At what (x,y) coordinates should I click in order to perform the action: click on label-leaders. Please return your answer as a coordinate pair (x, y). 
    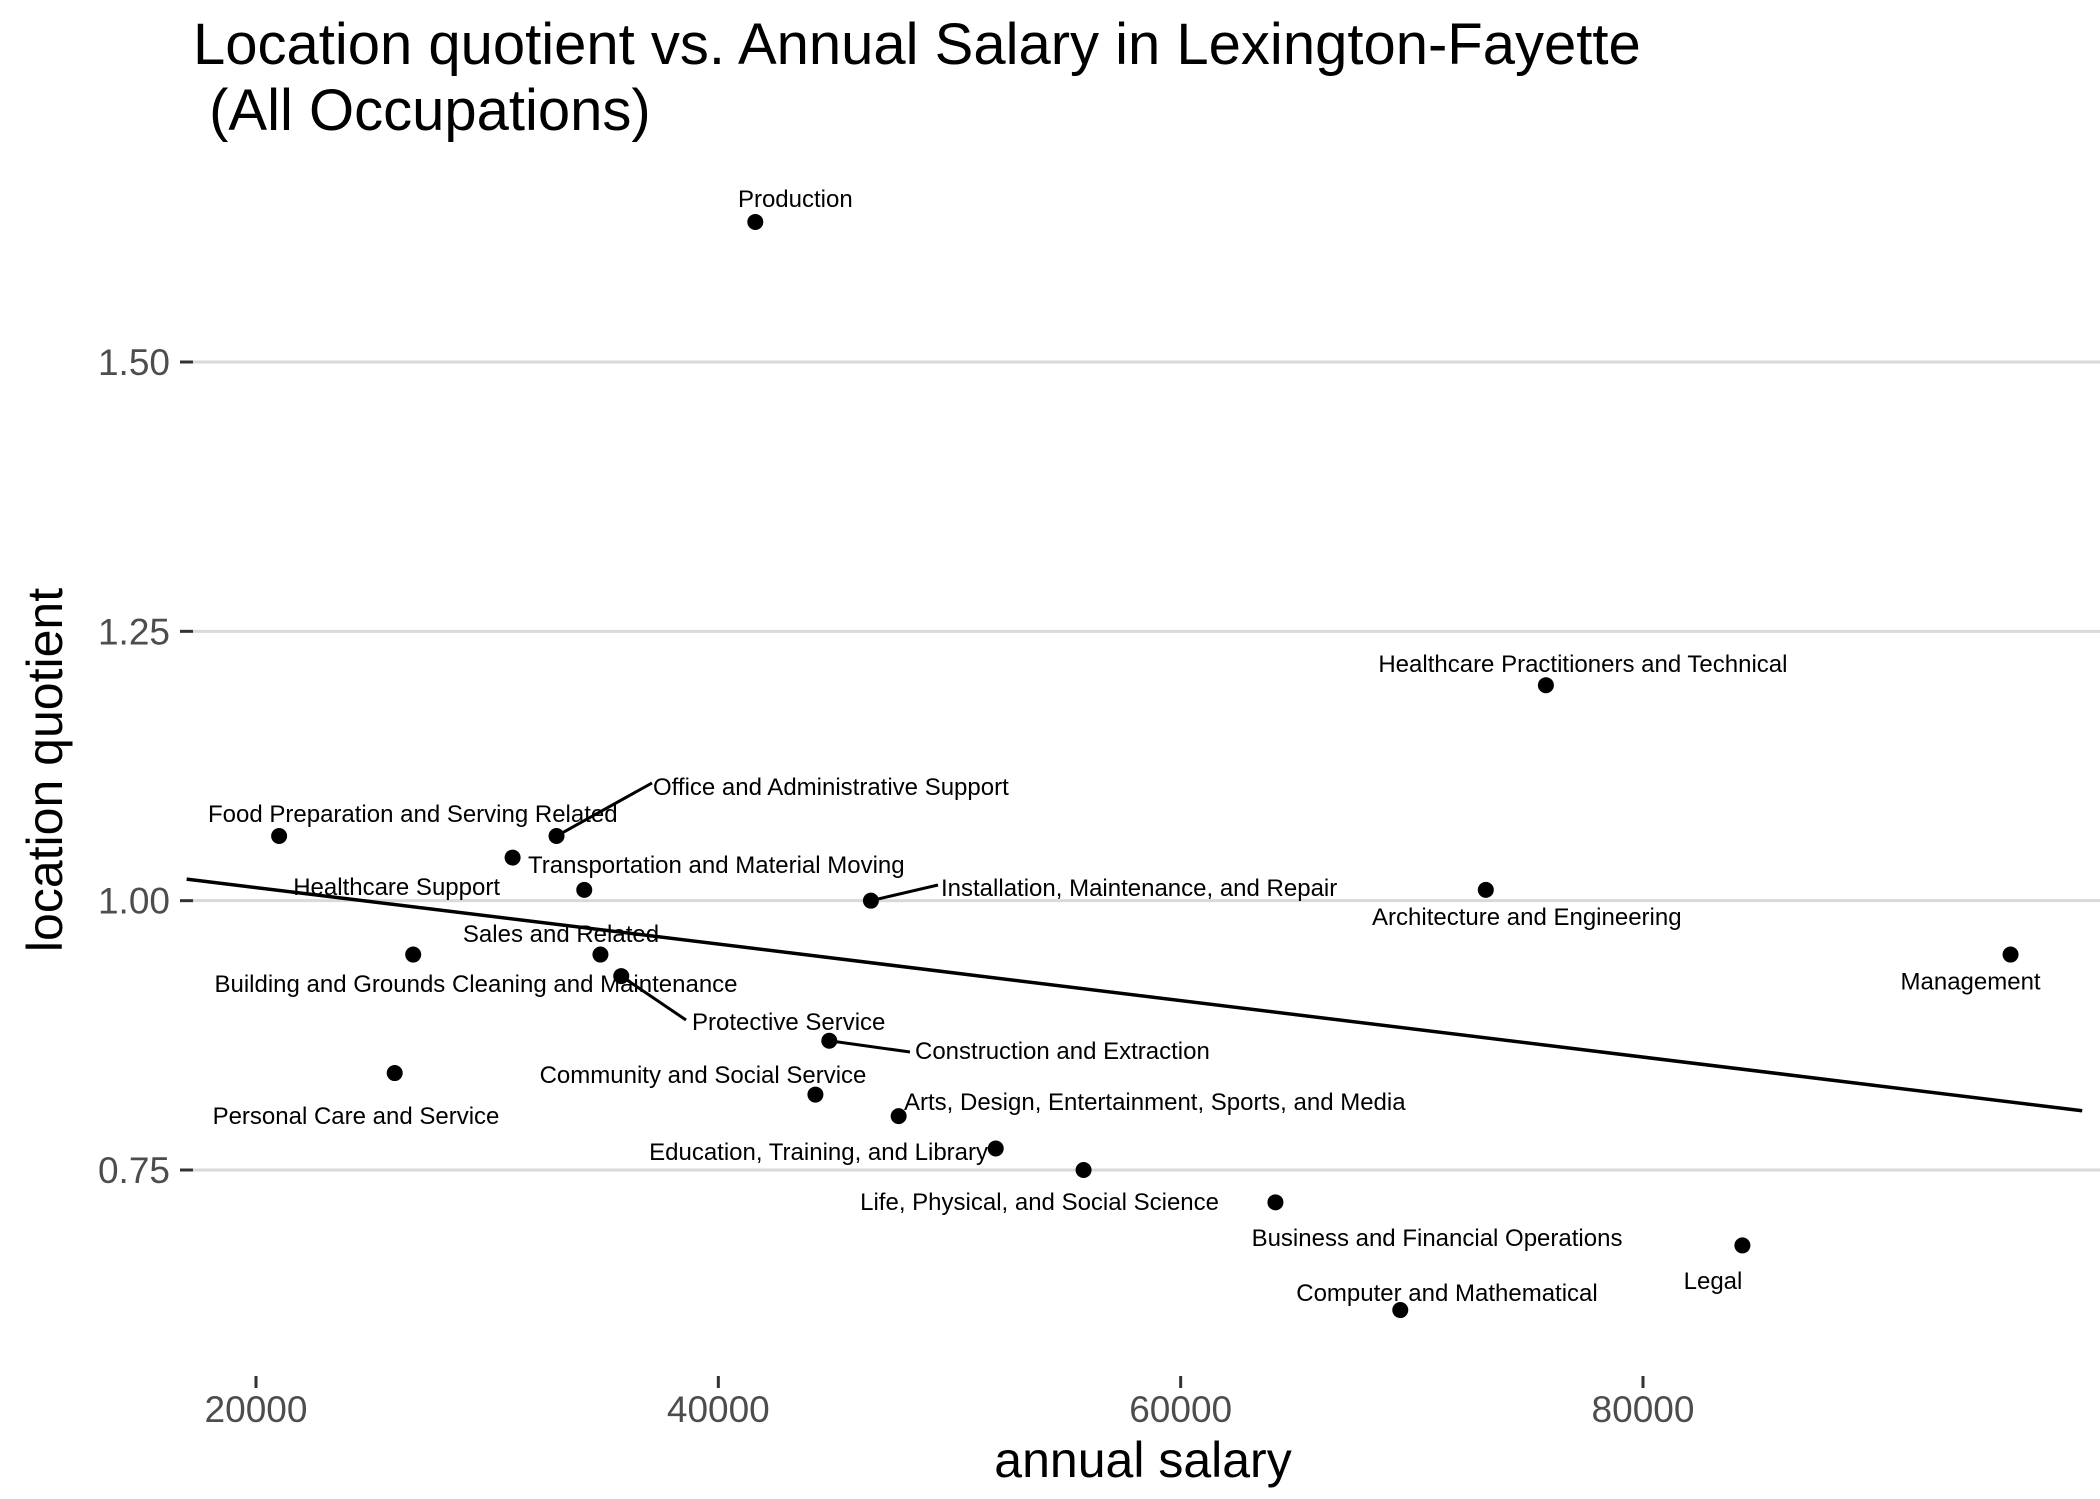
    Looking at the image, I should click on (747, 917).